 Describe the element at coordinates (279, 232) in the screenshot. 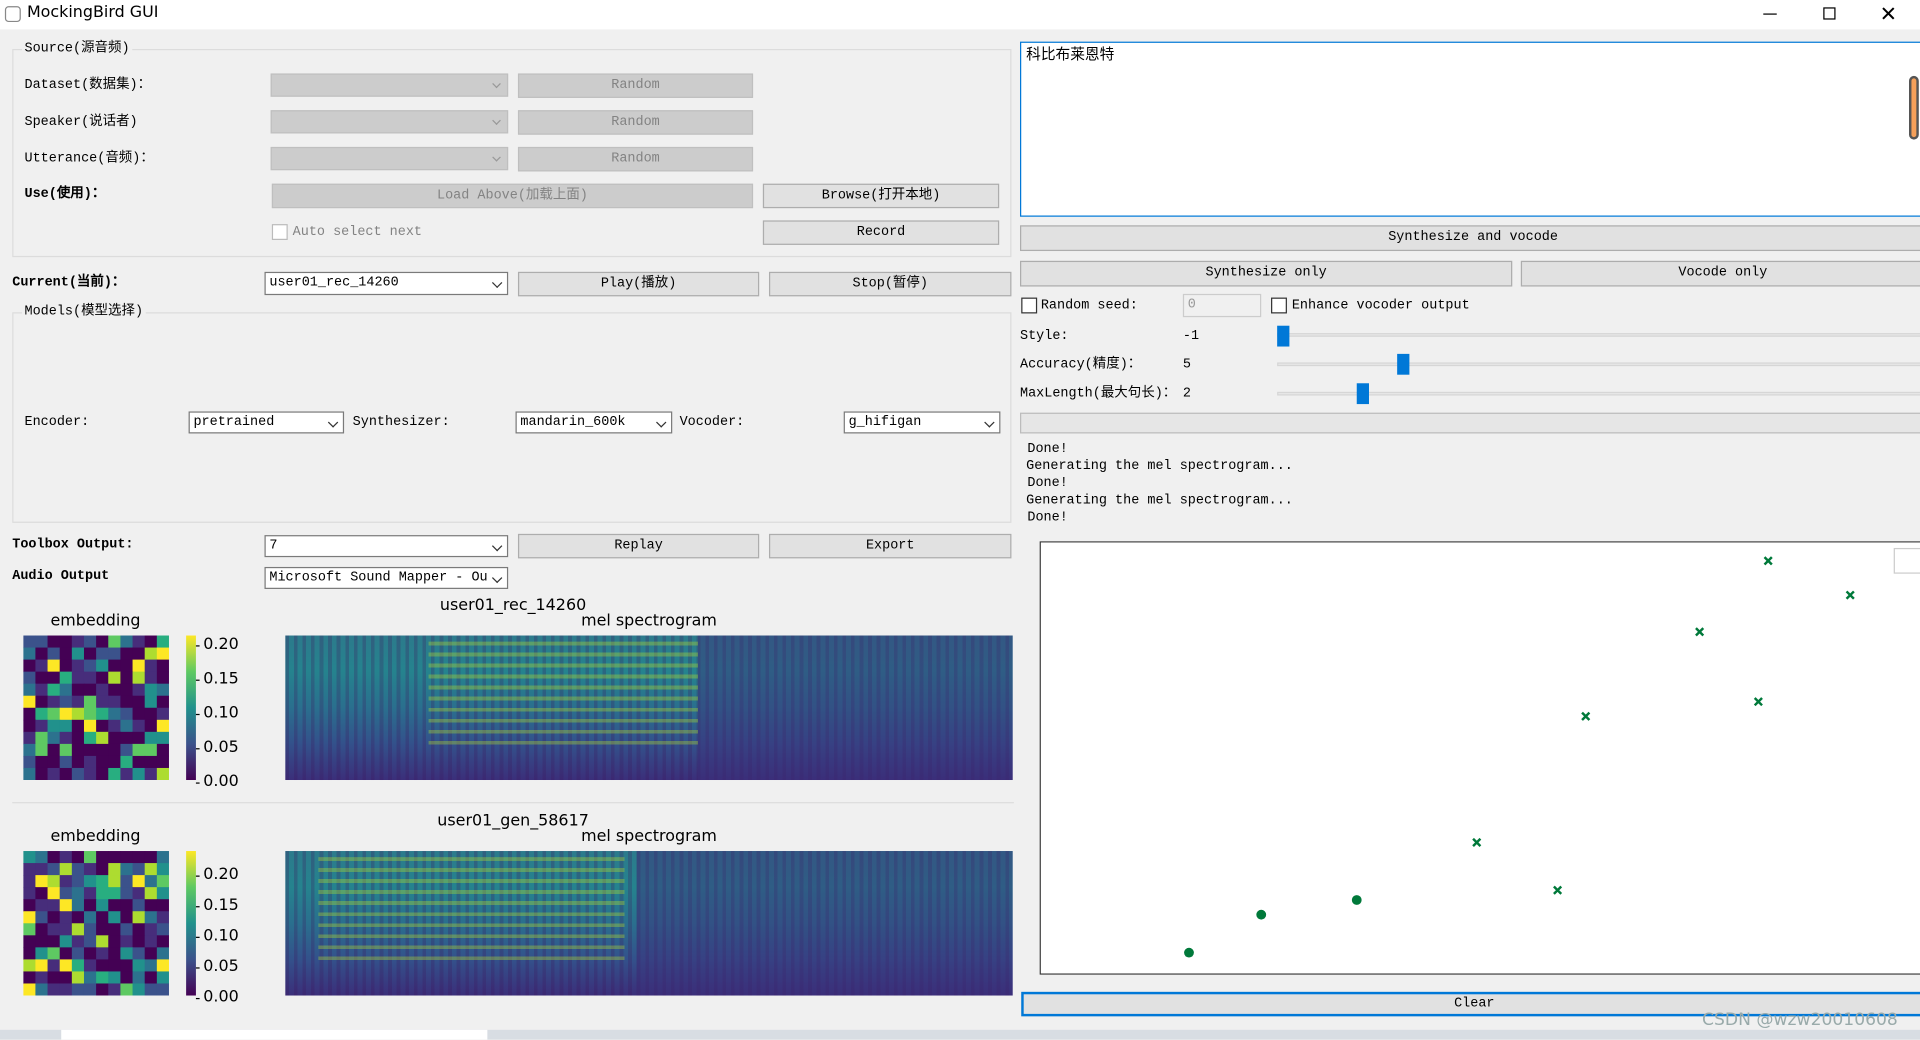

I see `auto-select-checkbox` at that location.